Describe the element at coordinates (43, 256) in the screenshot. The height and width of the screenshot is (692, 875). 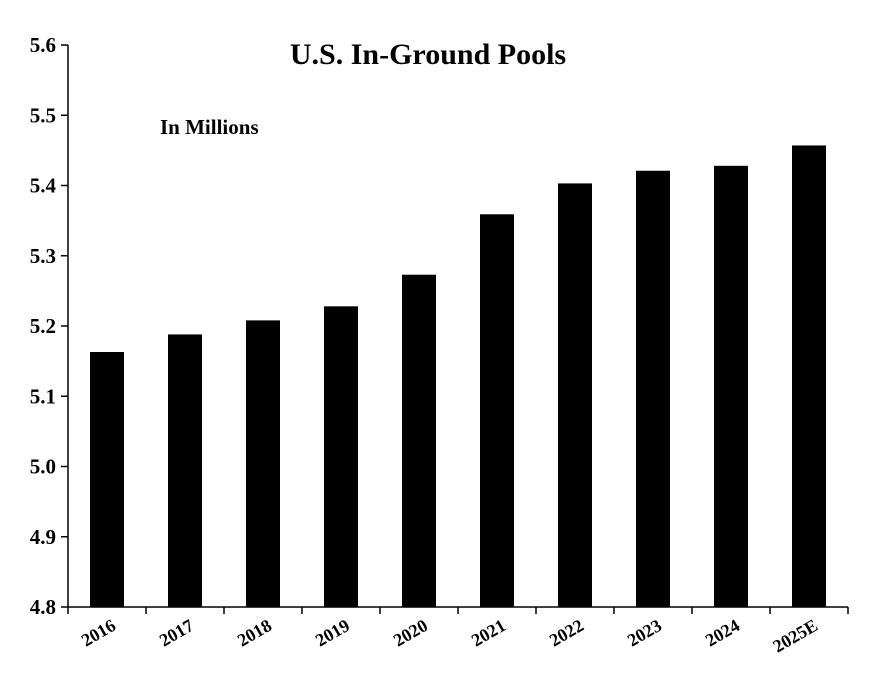
I see `y-tick-label: 5.3` at that location.